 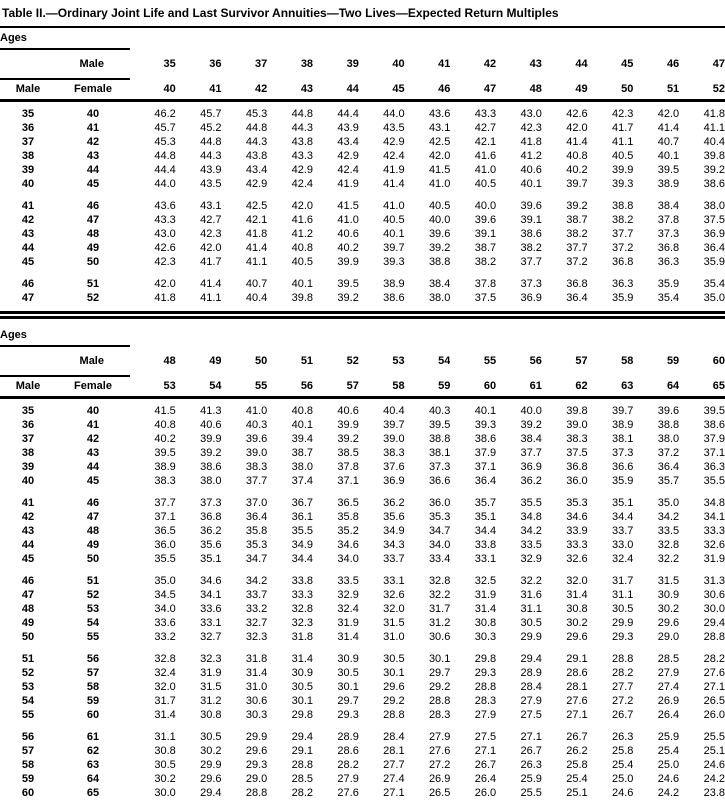 I want to click on multiple-cell: 27.5, so click(x=531, y=714).